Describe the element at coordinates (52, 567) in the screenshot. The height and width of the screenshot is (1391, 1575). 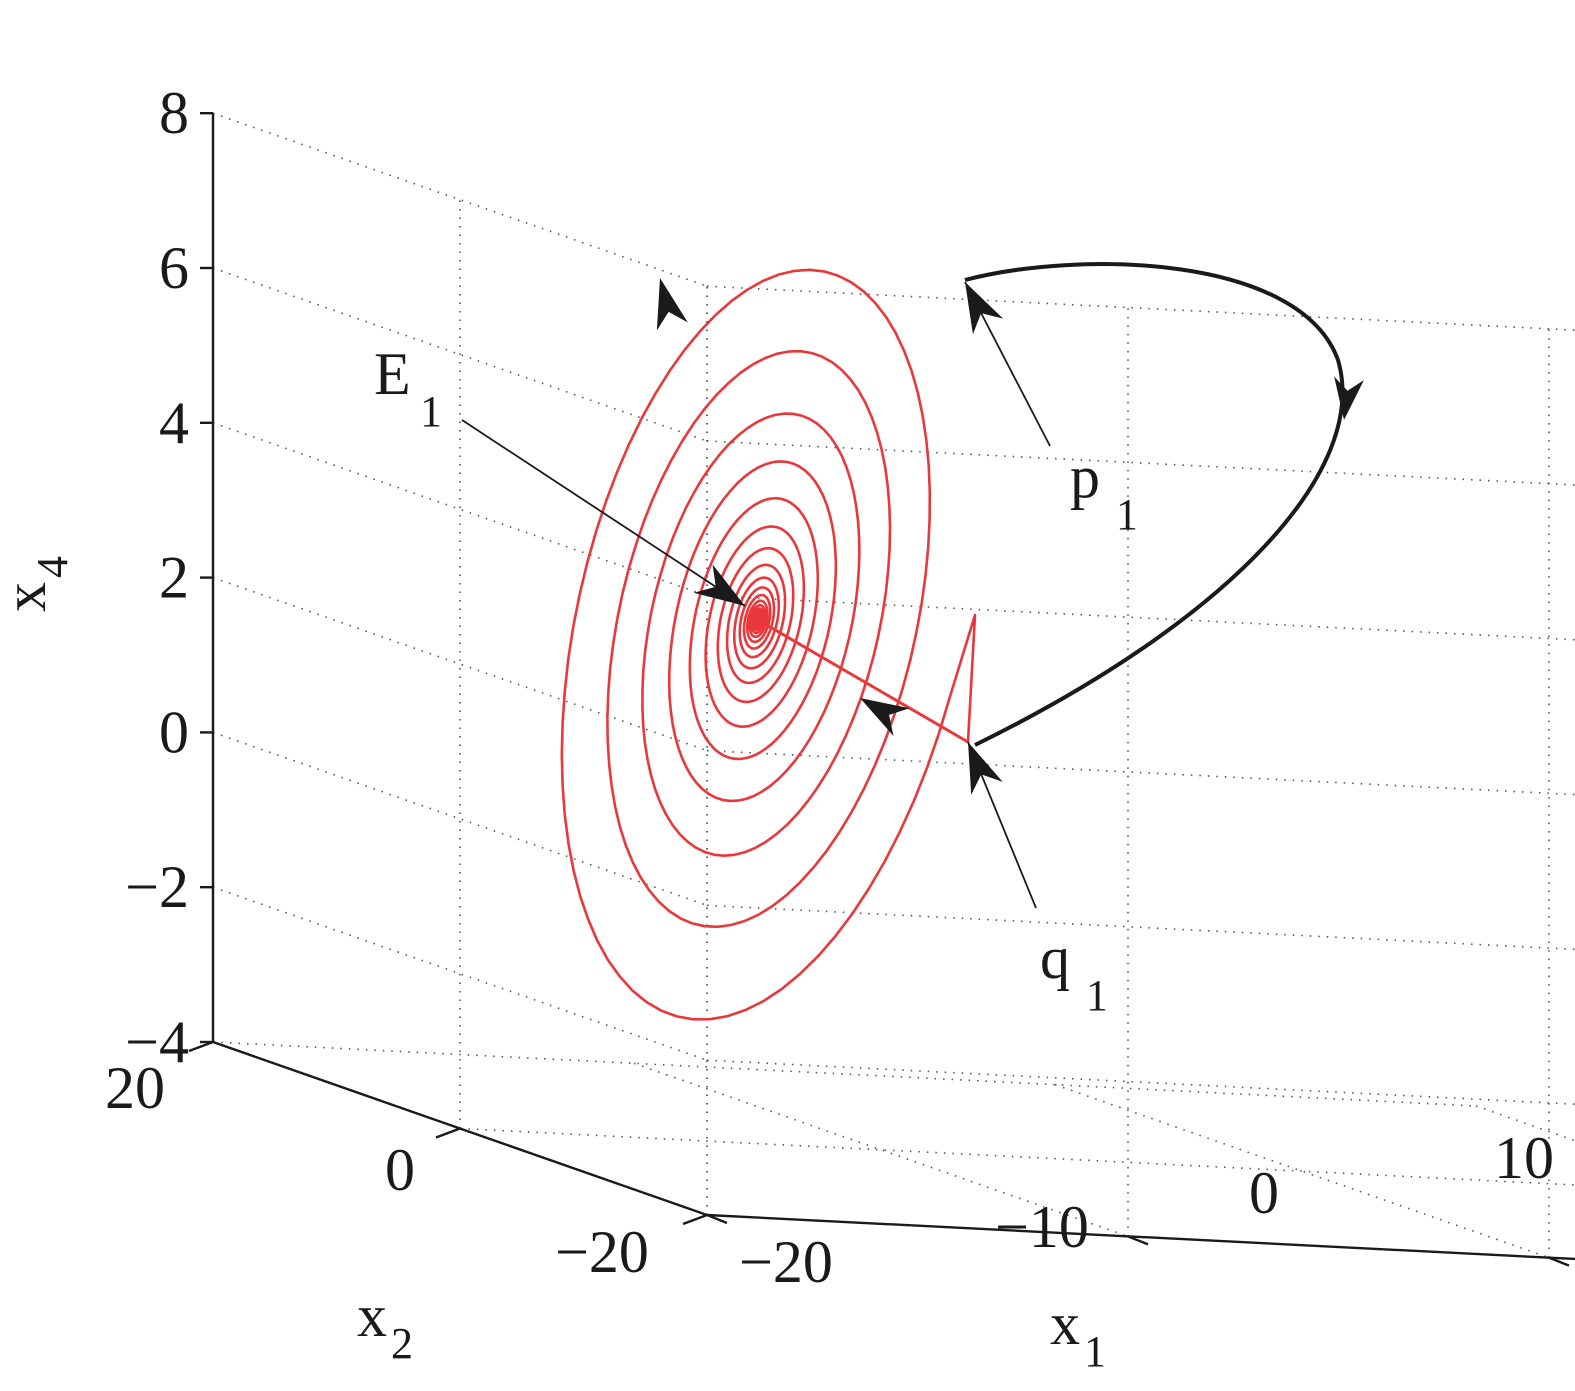
I see `x4-axis-label-subscript: 4` at that location.